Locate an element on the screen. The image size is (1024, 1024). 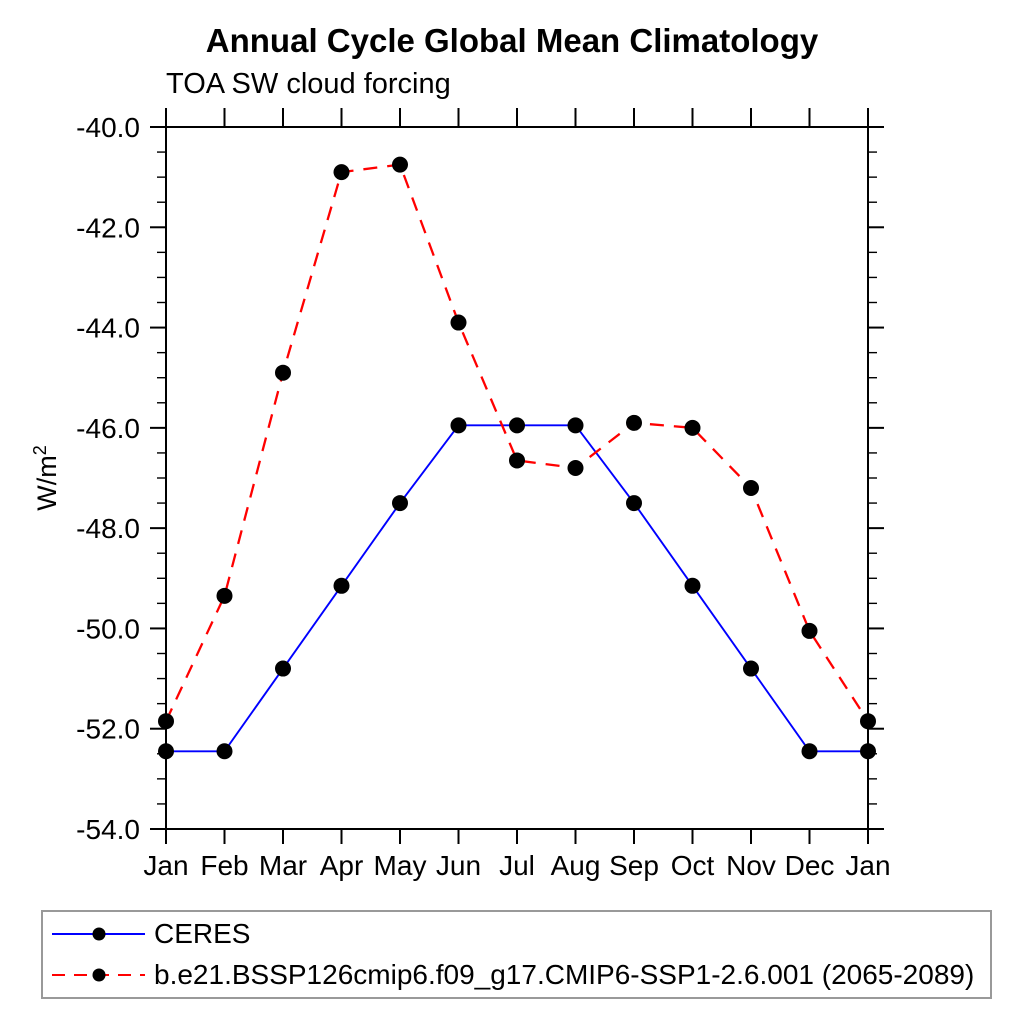
svg-text: -42.0 is located at coordinates (108, 227).